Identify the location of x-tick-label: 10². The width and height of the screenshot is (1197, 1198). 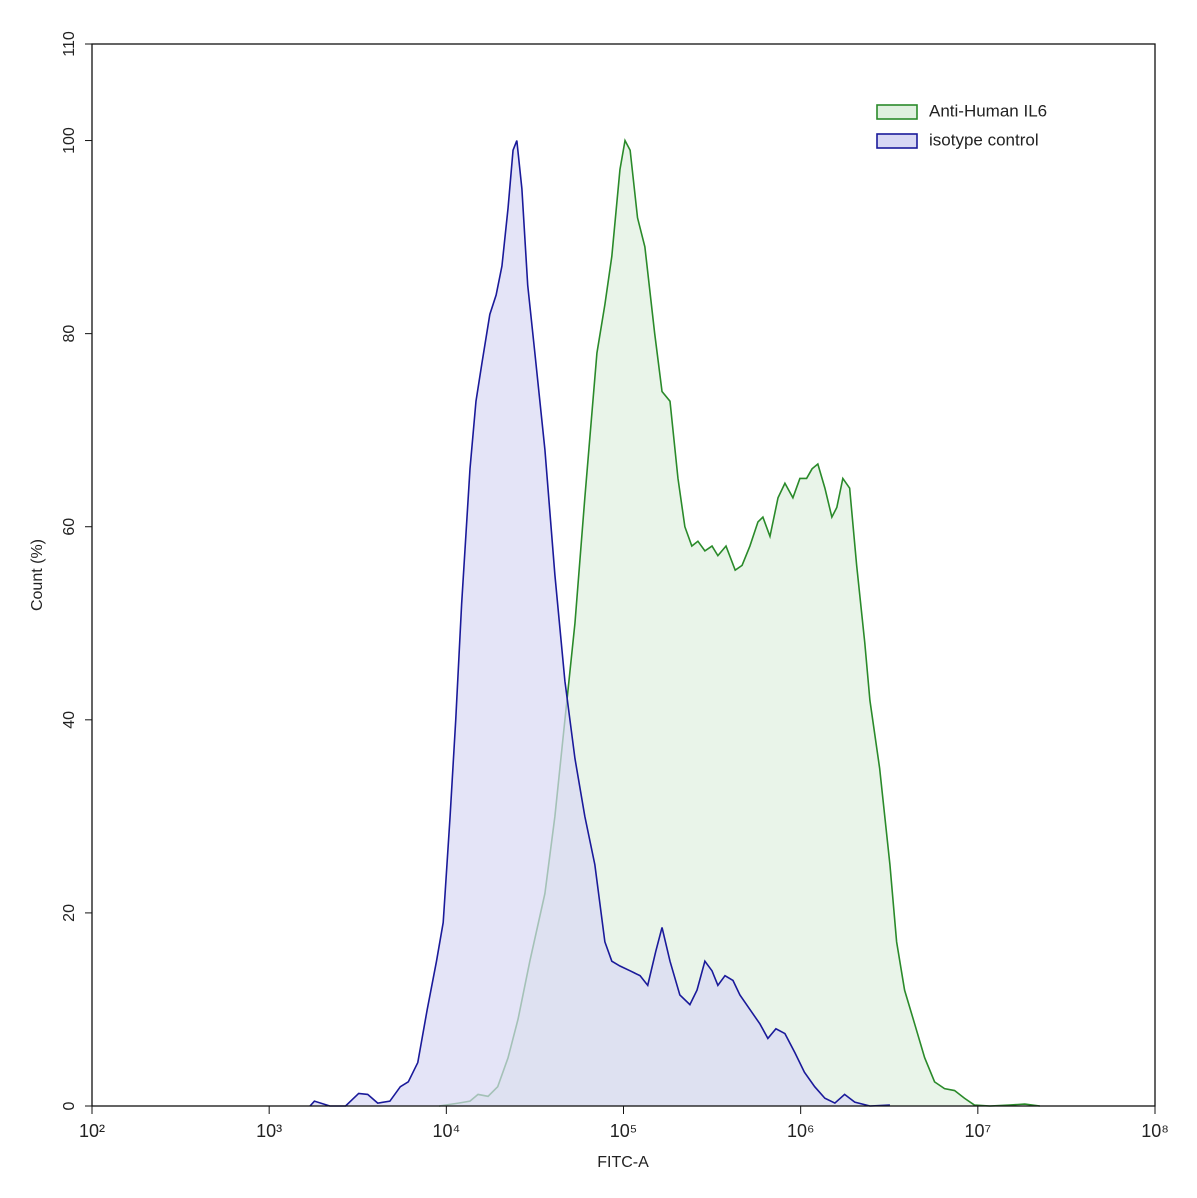
(92, 1131).